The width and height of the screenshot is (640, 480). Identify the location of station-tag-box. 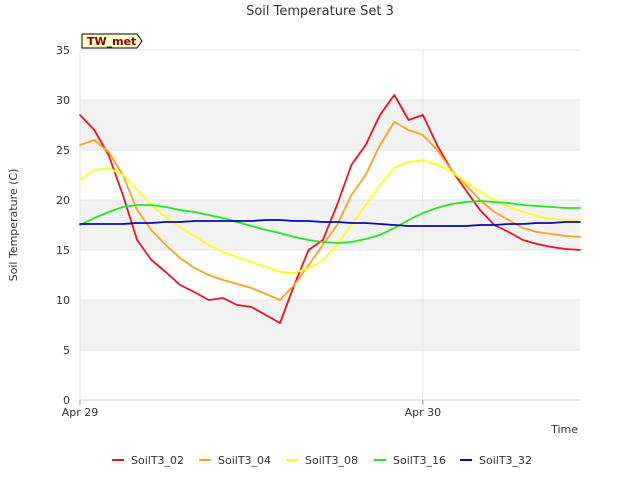
(112, 41).